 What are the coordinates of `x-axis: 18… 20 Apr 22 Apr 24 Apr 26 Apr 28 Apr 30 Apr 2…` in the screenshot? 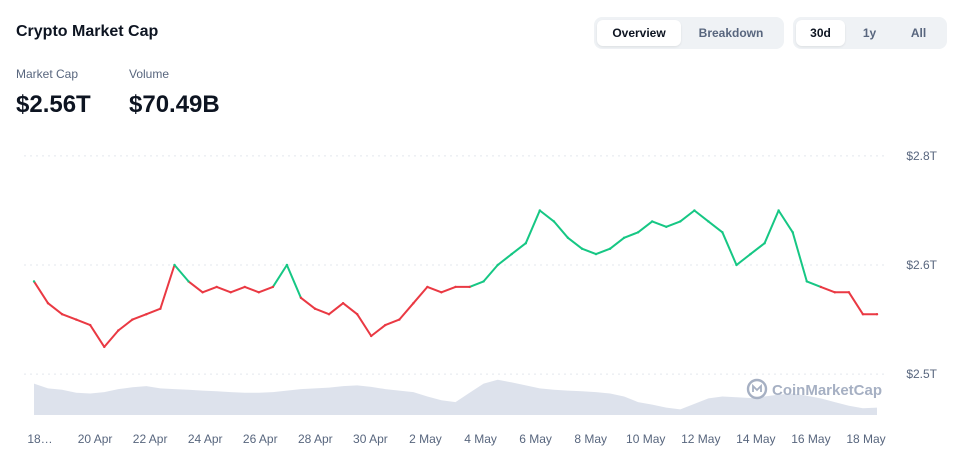 It's located at (456, 439).